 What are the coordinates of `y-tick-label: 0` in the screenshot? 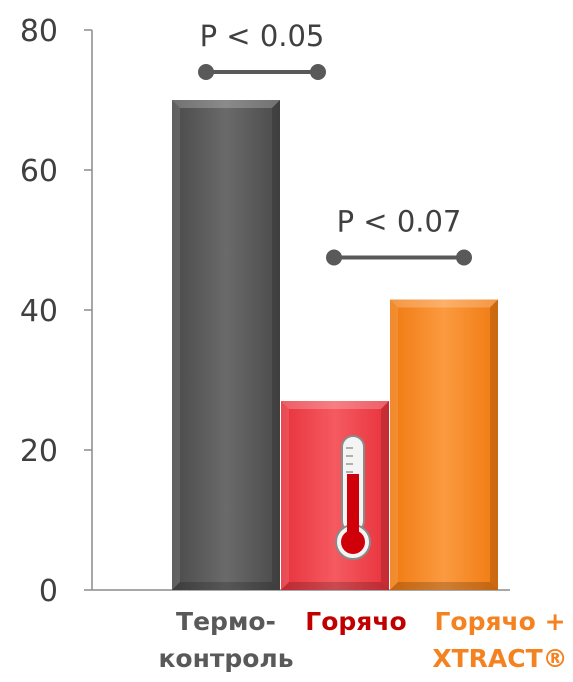 It's located at (48, 591).